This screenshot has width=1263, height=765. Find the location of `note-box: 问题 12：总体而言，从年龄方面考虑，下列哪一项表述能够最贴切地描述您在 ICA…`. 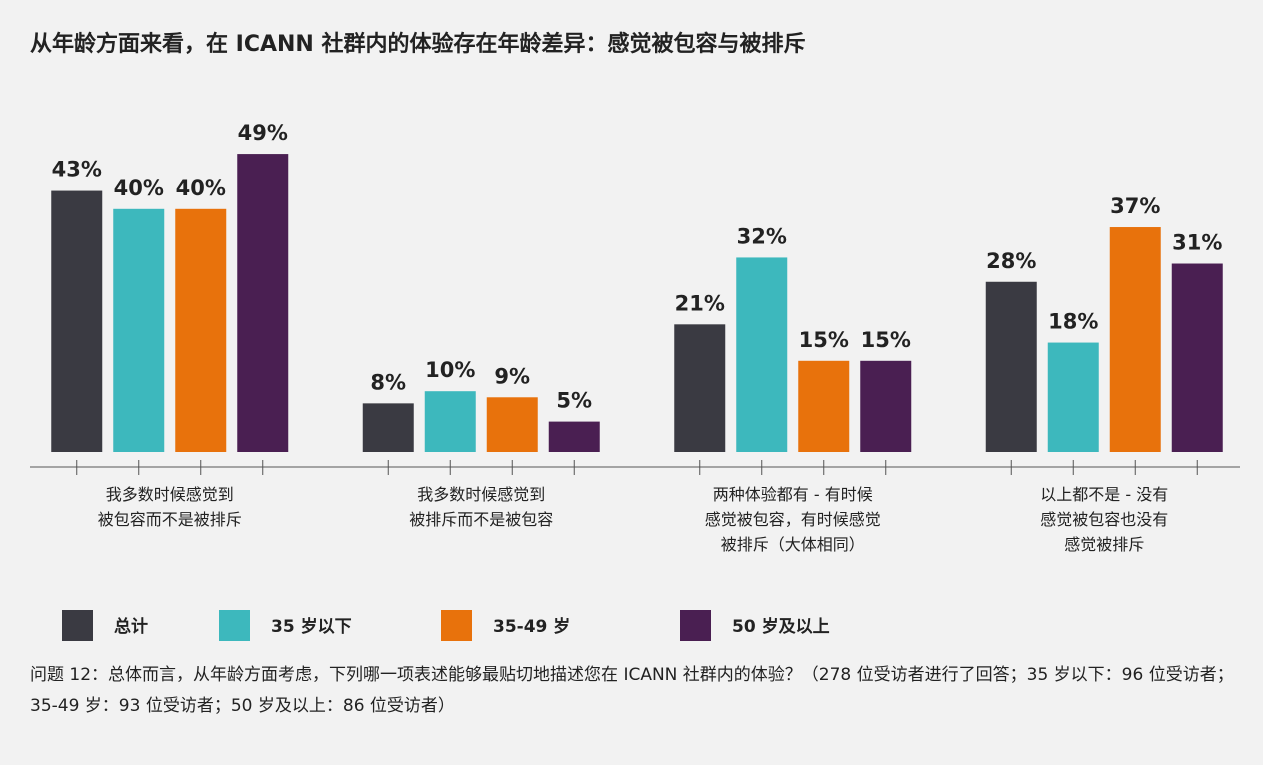

note-box: 问题 12：总体而言，从年龄方面考虑，下列哪一项表述能够最贴切地描述您在 ICA… is located at coordinates (632, 690).